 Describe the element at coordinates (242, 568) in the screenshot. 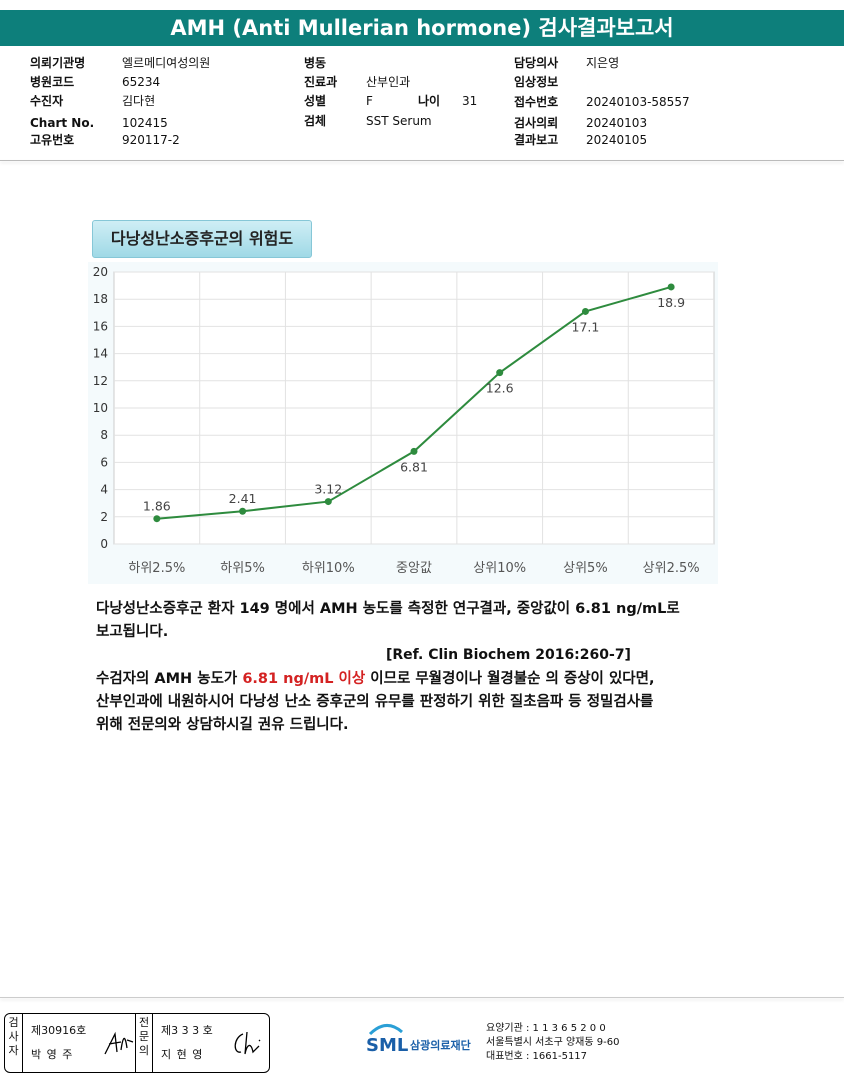

I see `x-tick-label: 하위5%` at that location.